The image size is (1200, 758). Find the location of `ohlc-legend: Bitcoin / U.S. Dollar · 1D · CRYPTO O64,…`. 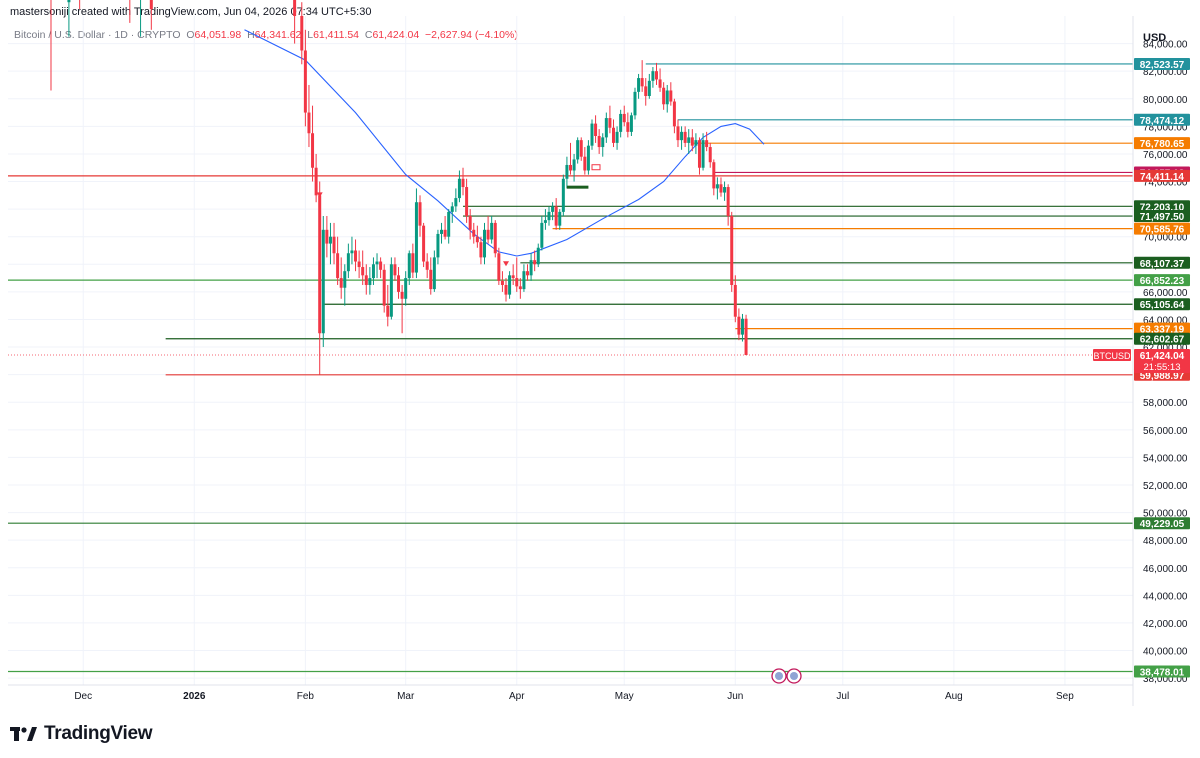

ohlc-legend: Bitcoin / U.S. Dollar · 1D · CRYPTO O64,… is located at coordinates (266, 35).